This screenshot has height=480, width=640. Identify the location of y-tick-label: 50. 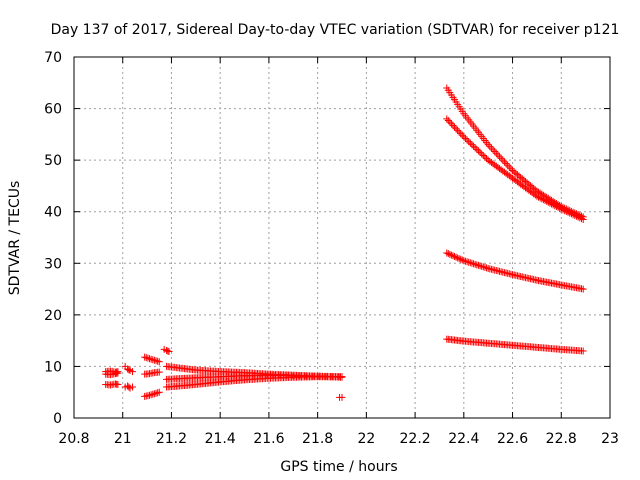
(53, 161).